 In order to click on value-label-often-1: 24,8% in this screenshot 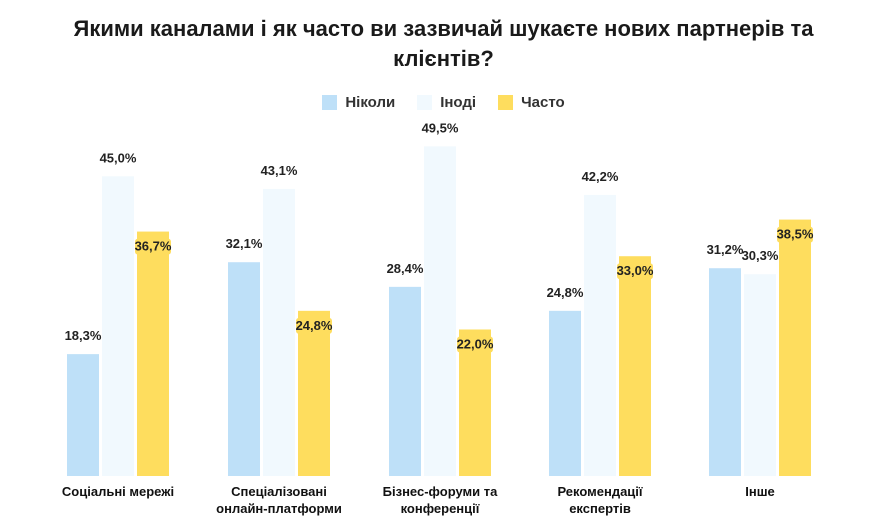, I will do `click(314, 325)`.